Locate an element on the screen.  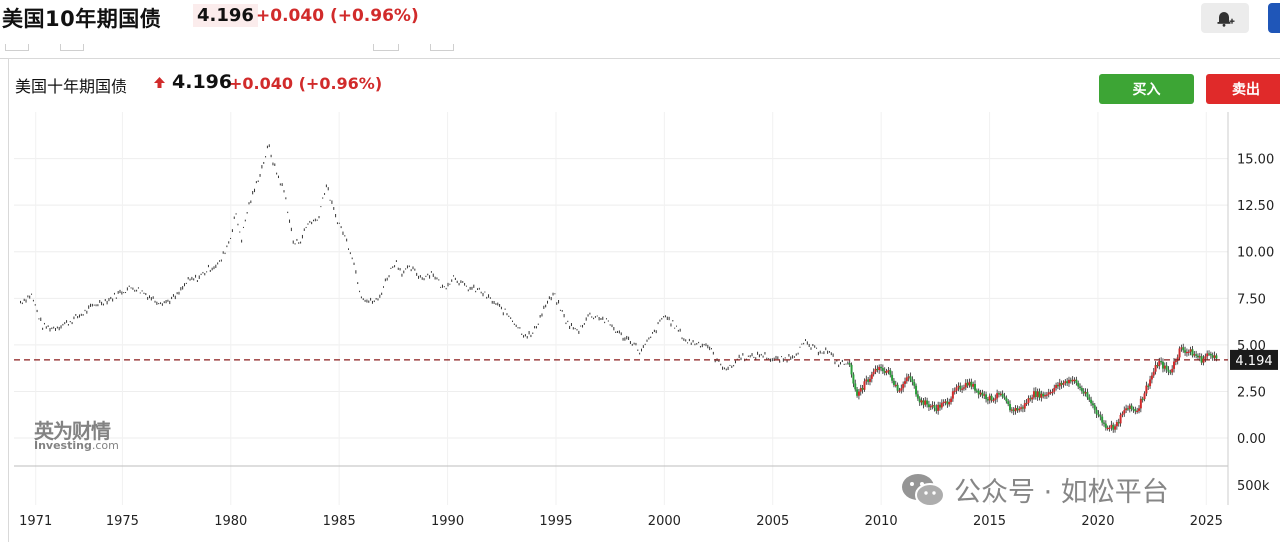
x-tick-label: 1990 is located at coordinates (447, 521).